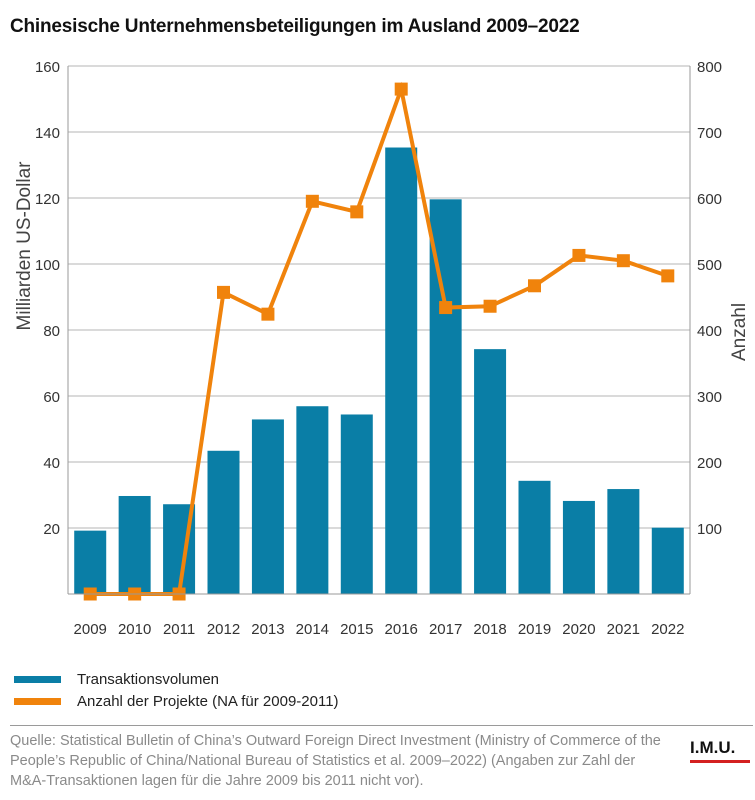  Describe the element at coordinates (356, 629) in the screenshot. I see `x-tick-label: 2015` at that location.